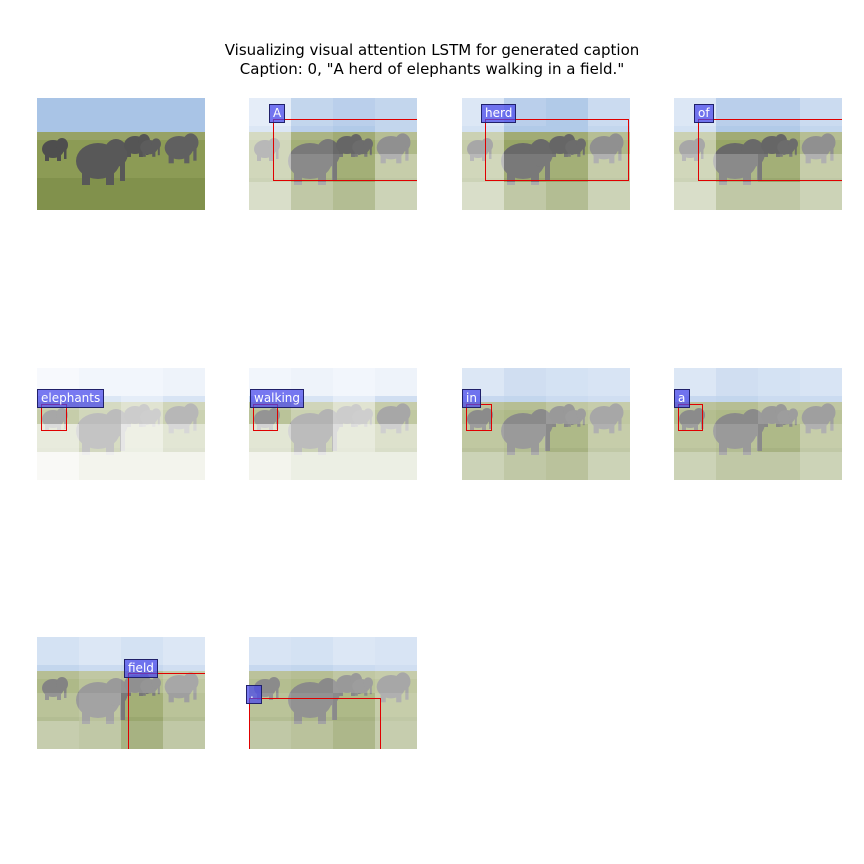 This screenshot has height=864, width=864. I want to click on attention-panel-w8, so click(121, 693).